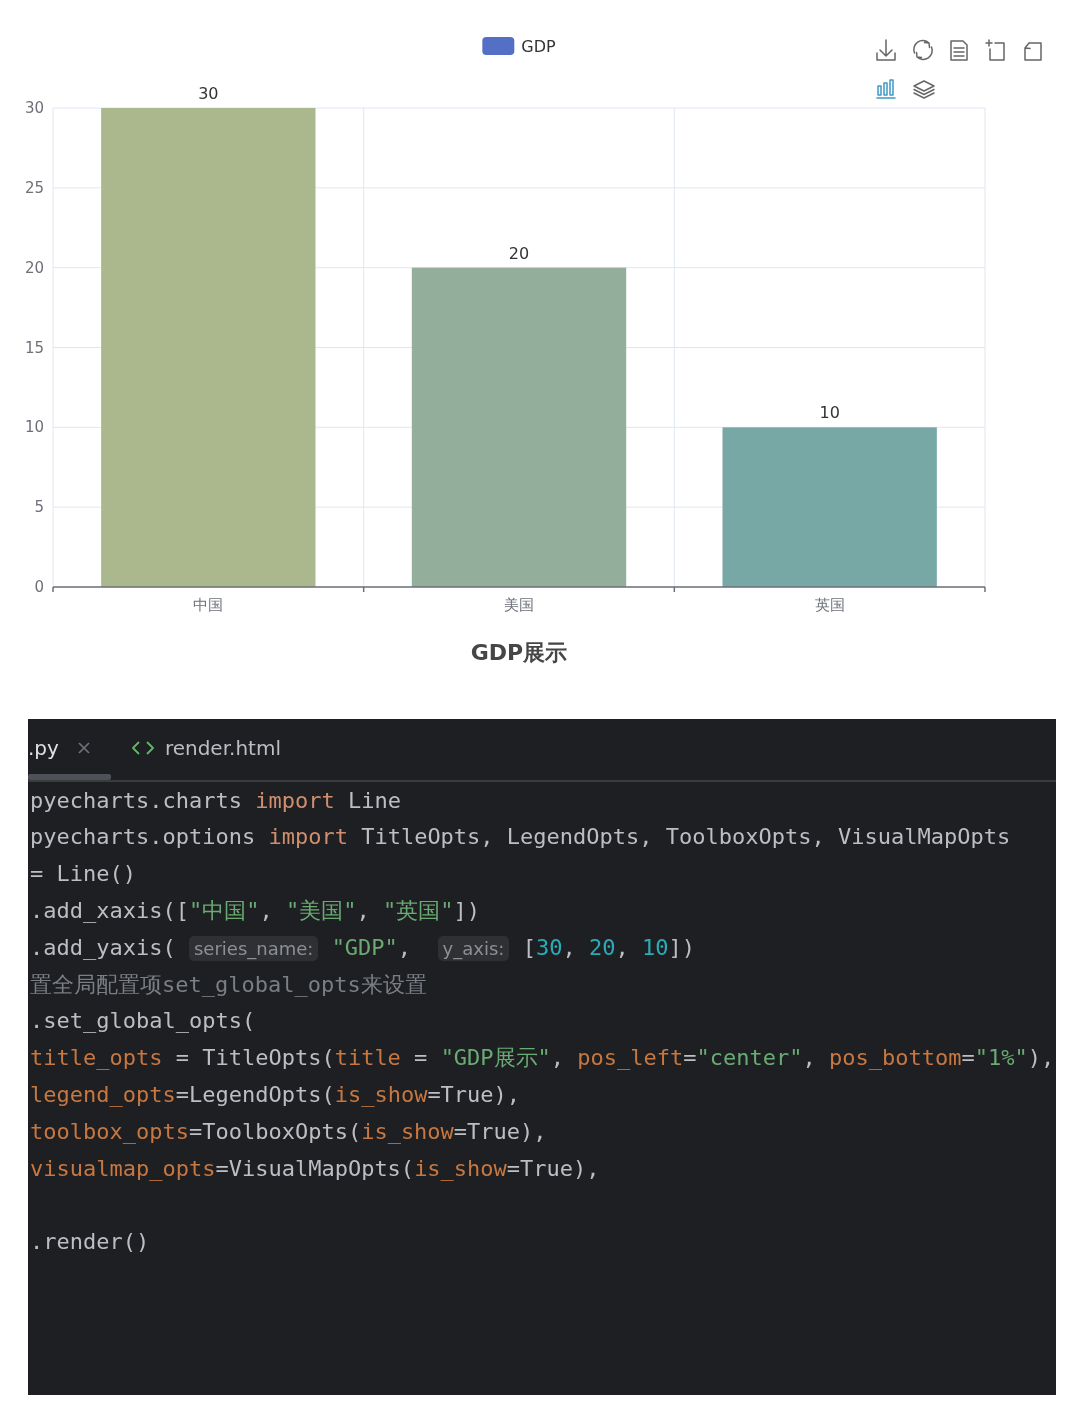 The width and height of the screenshot is (1080, 1424). What do you see at coordinates (34, 108) in the screenshot?
I see `y-tick-label: 30` at bounding box center [34, 108].